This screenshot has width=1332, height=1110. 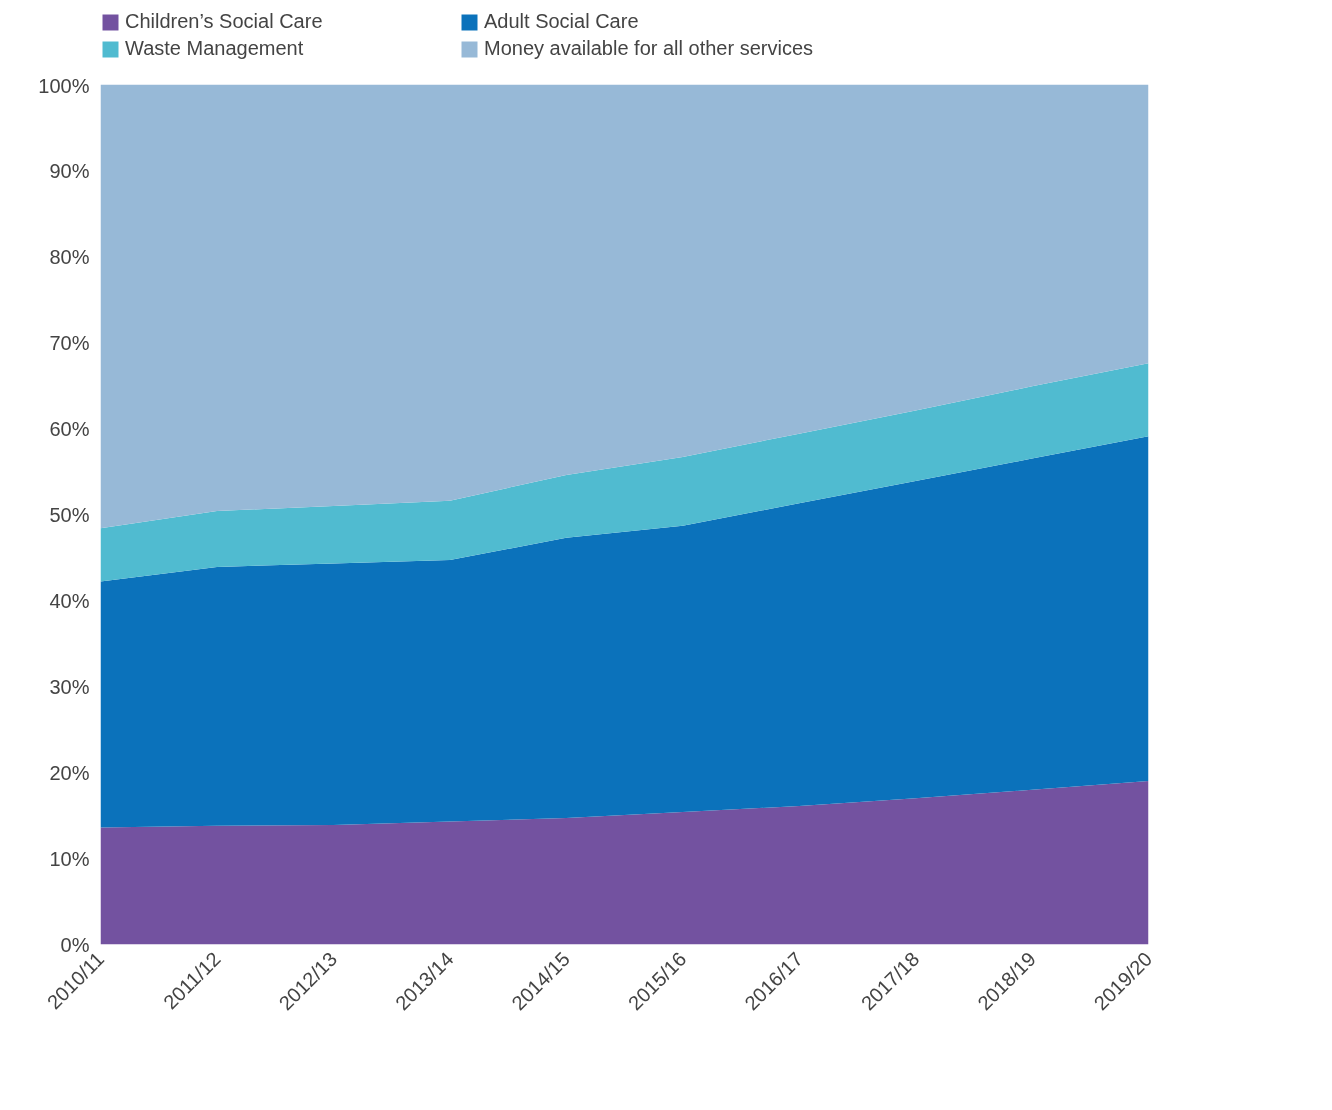 I want to click on y-tick-label: 100%, so click(x=64, y=85).